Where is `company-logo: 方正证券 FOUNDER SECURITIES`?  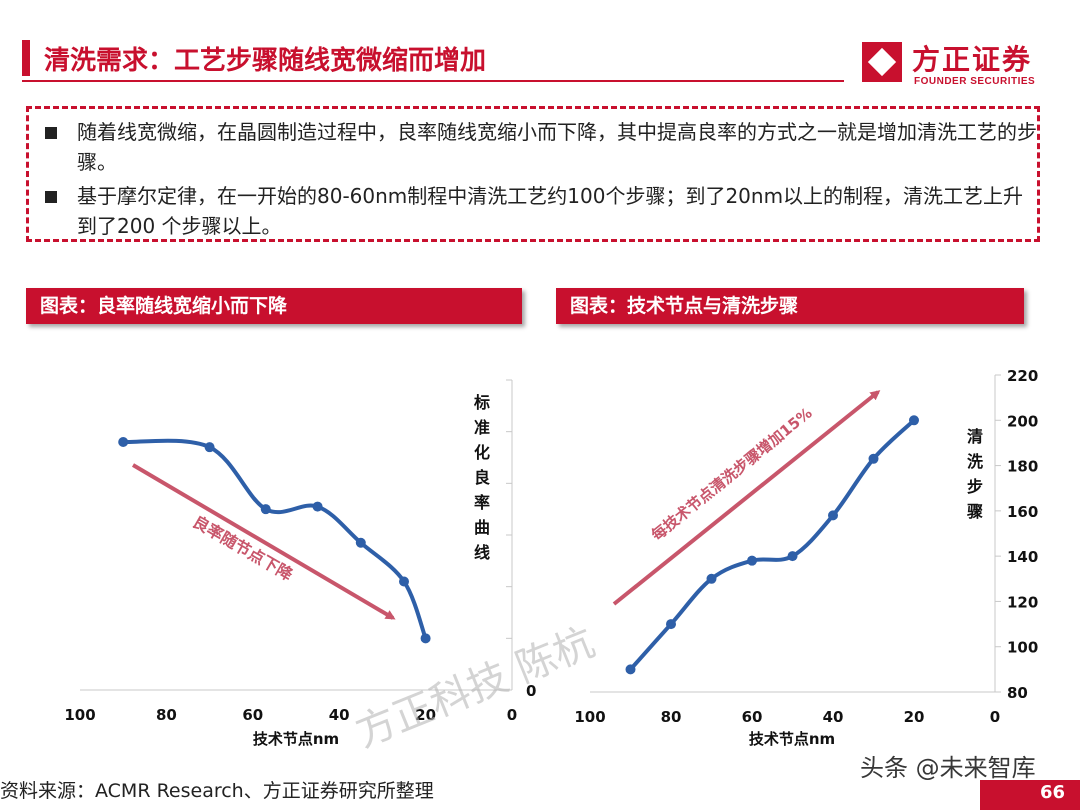
company-logo: 方正证券 FOUNDER SECURITIES is located at coordinates (957, 65).